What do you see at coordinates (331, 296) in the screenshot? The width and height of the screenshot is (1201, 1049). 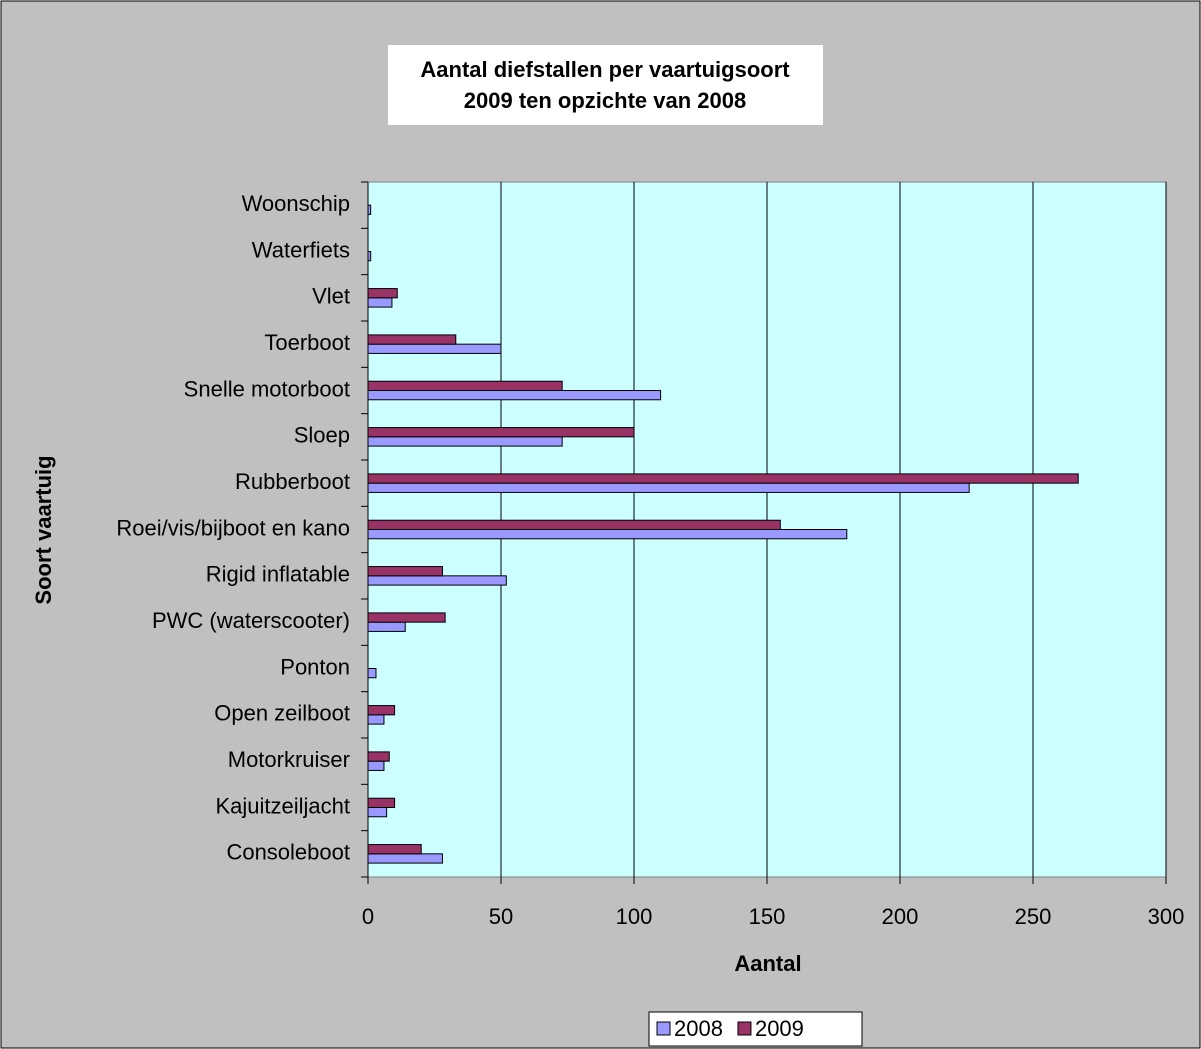 I see `y-tick-label: Vlet` at bounding box center [331, 296].